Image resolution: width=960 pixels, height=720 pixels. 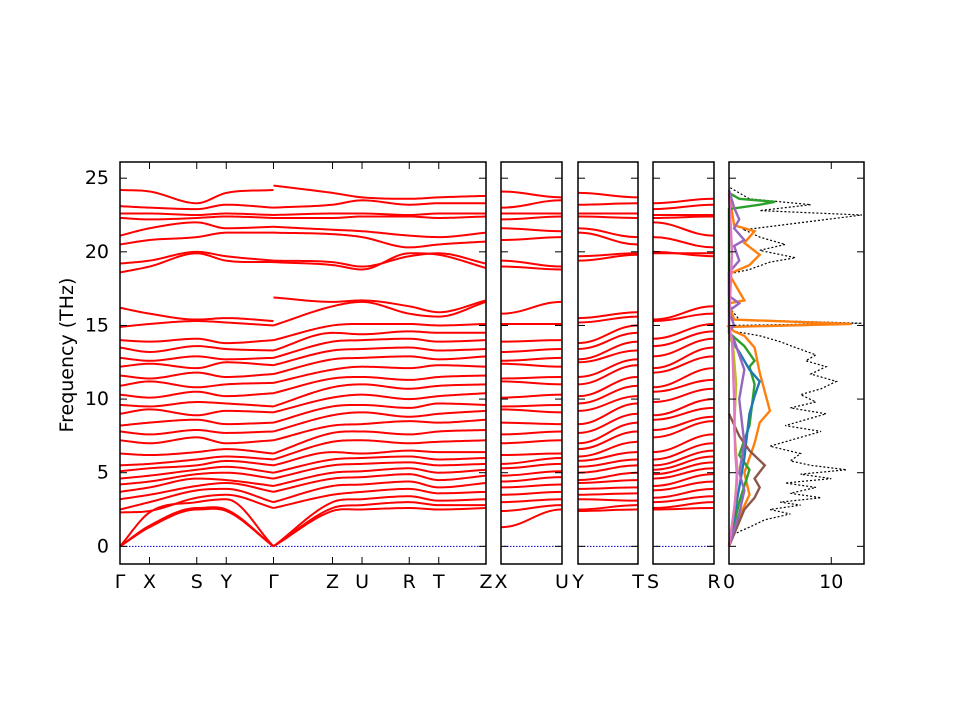 I want to click on y-tick-label: 5, so click(x=103, y=473).